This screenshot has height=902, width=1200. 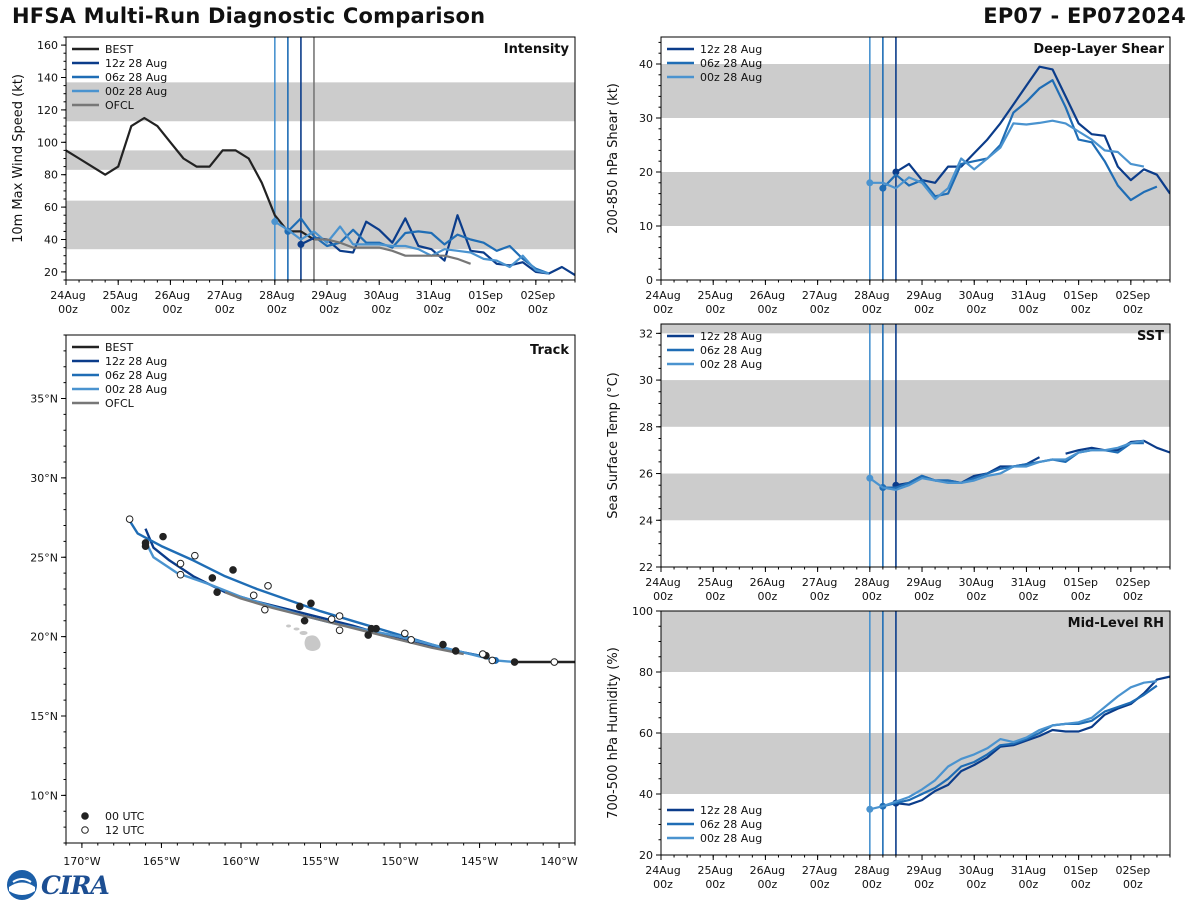 I want to click on rh-ytick-label: 80, so click(x=646, y=672).